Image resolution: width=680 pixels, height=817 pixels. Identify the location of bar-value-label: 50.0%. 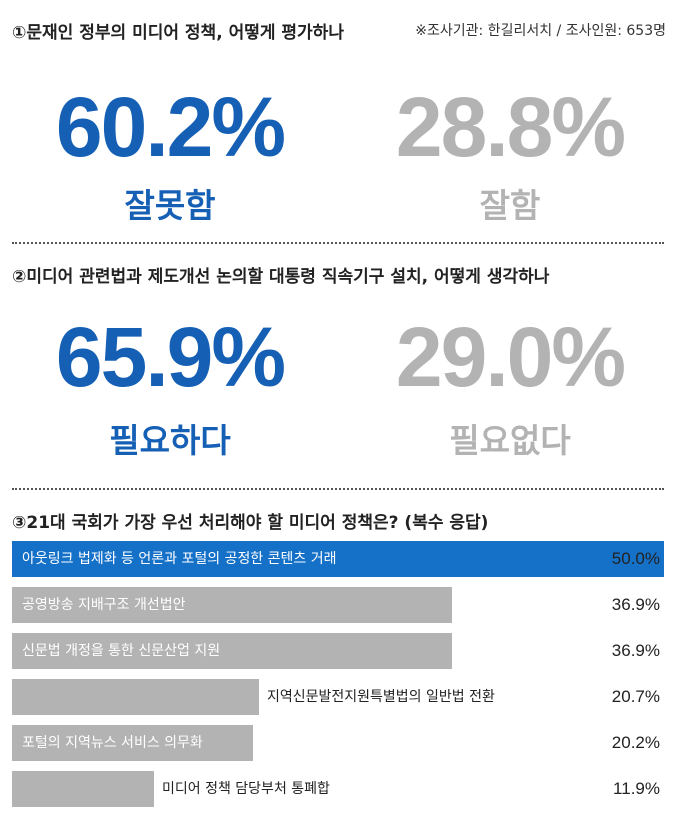
(635, 558).